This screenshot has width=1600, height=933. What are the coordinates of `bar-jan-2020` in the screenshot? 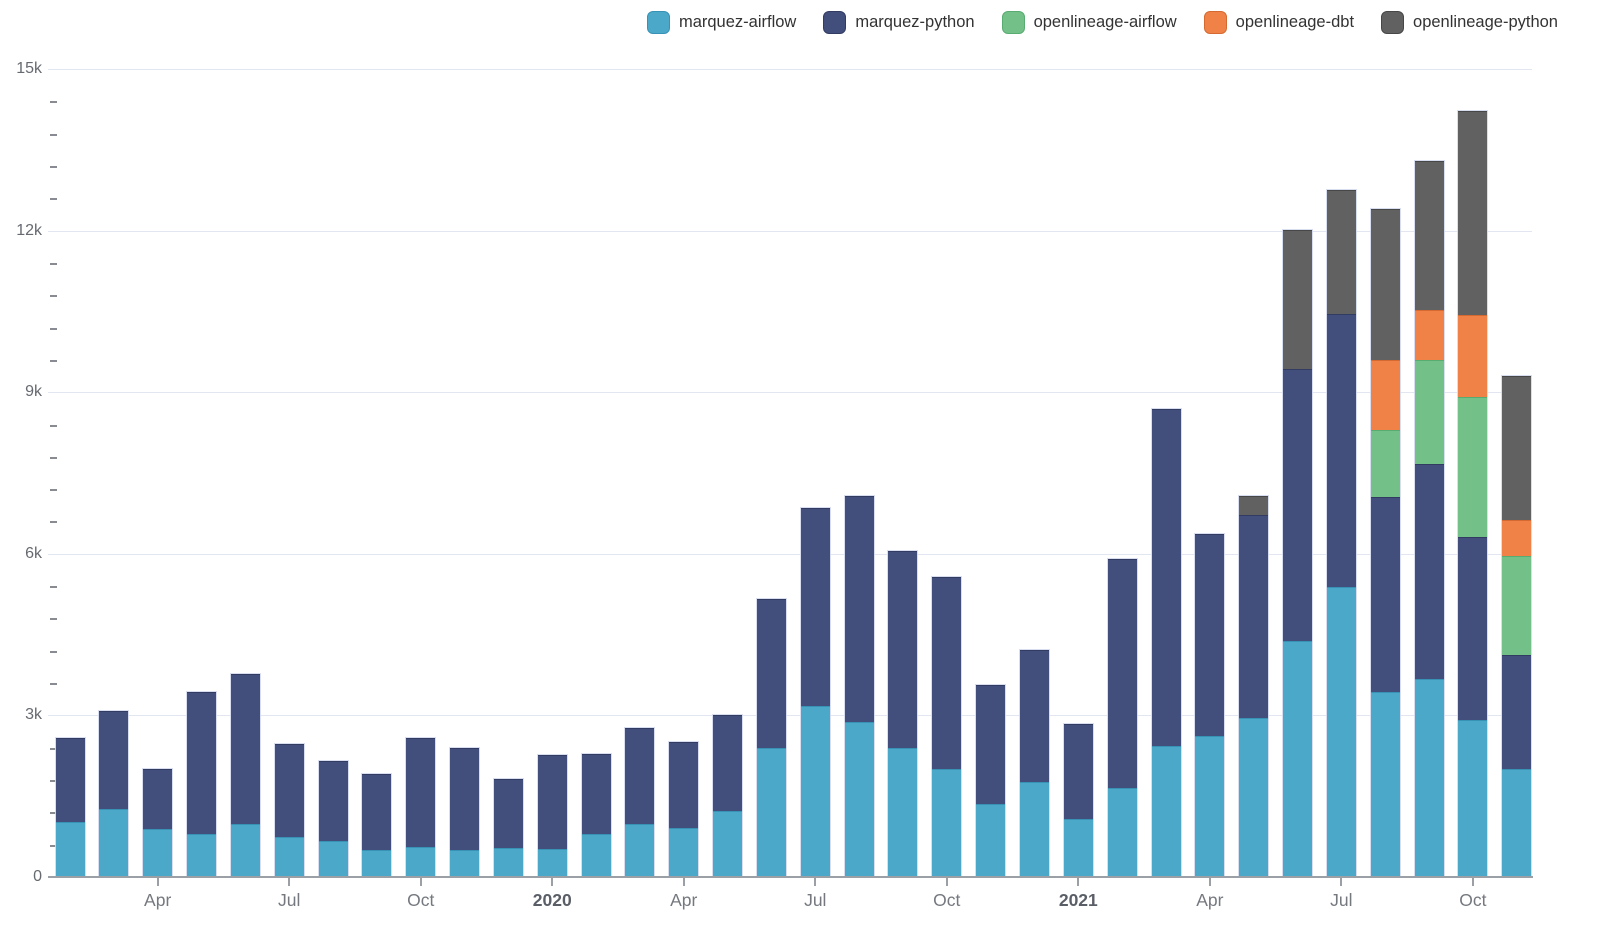 It's located at (552, 816).